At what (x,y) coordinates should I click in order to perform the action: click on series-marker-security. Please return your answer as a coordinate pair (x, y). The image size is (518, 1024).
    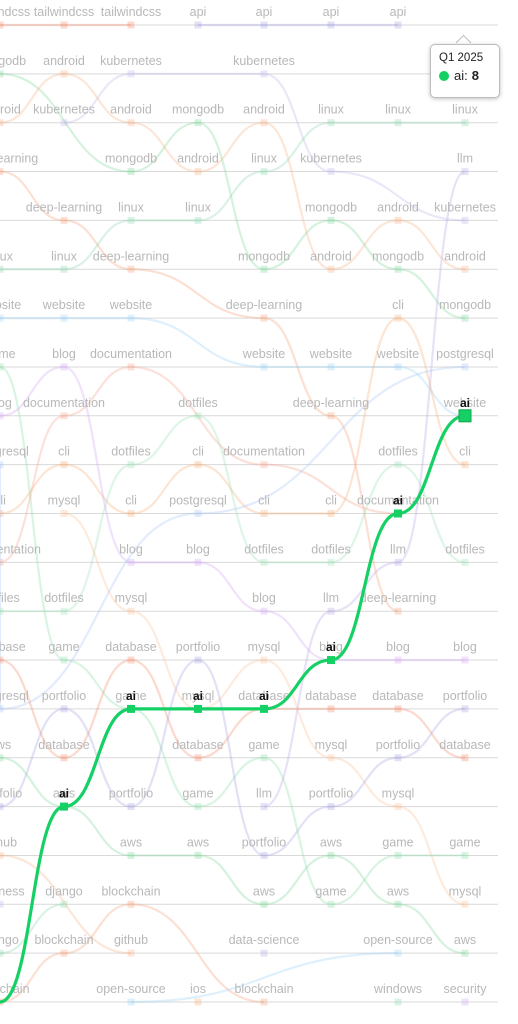
    Looking at the image, I should click on (465, 1002).